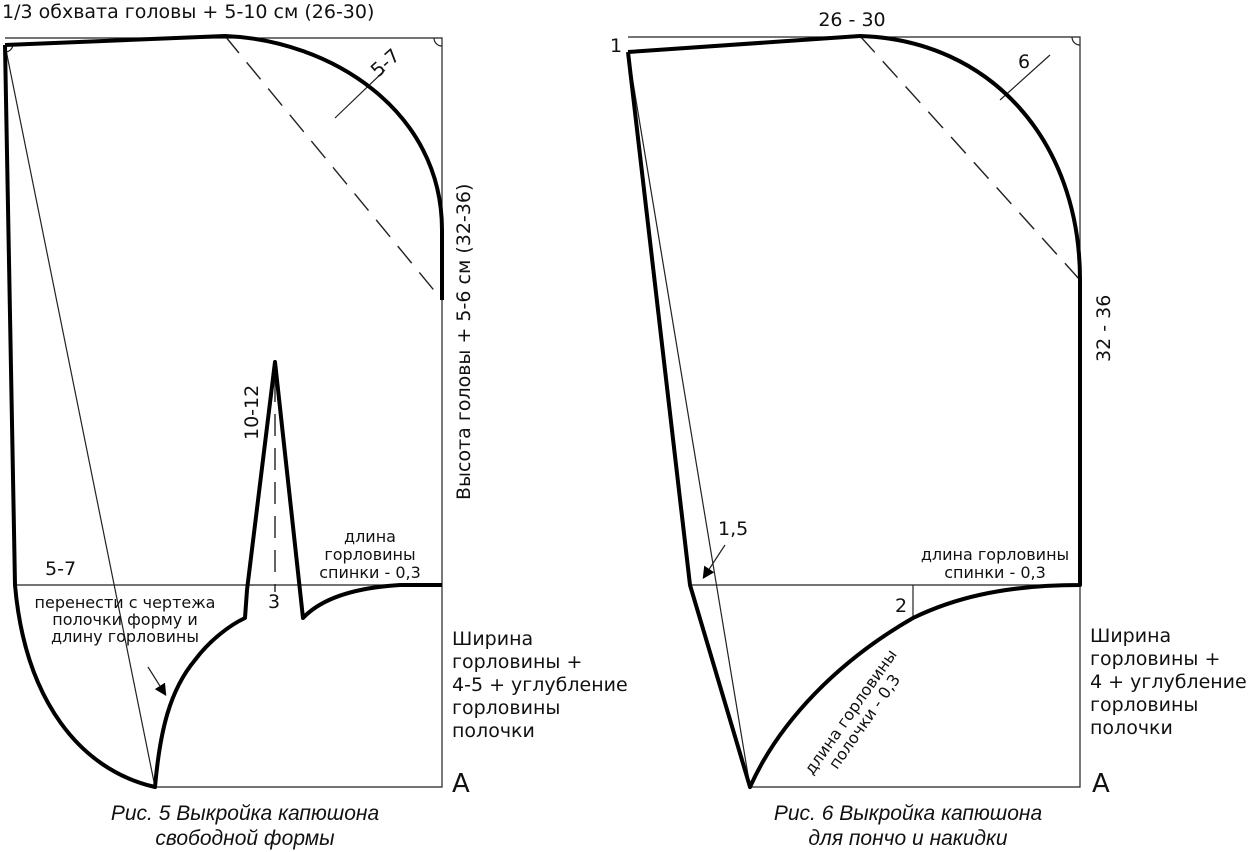  I want to click on caption: Рис. 6 Выкройка капюшона, so click(908, 813).